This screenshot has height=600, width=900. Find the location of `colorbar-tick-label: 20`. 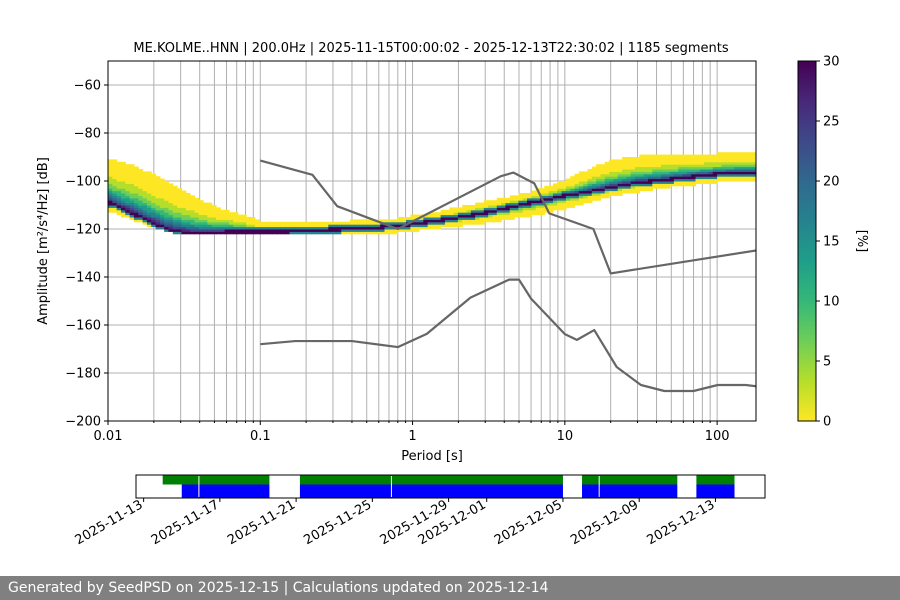

colorbar-tick-label: 20 is located at coordinates (831, 182).